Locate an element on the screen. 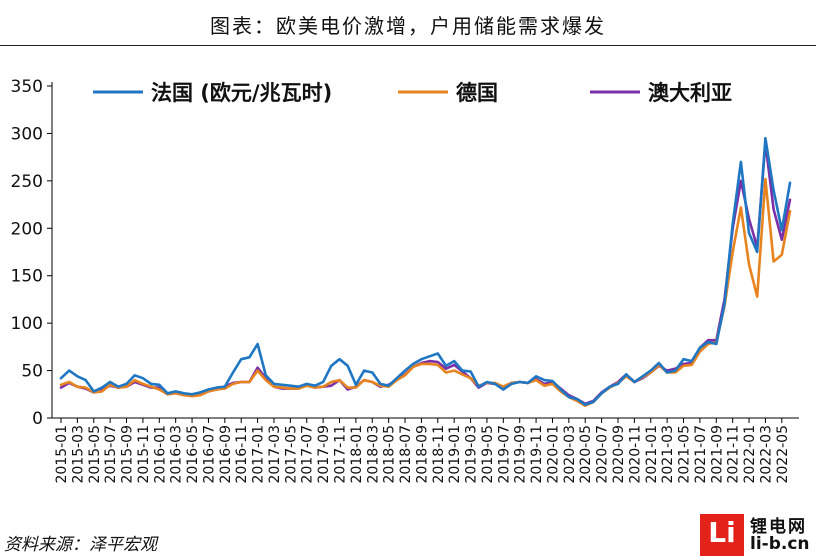  x-tick-label: 2017-03 is located at coordinates (275, 454).